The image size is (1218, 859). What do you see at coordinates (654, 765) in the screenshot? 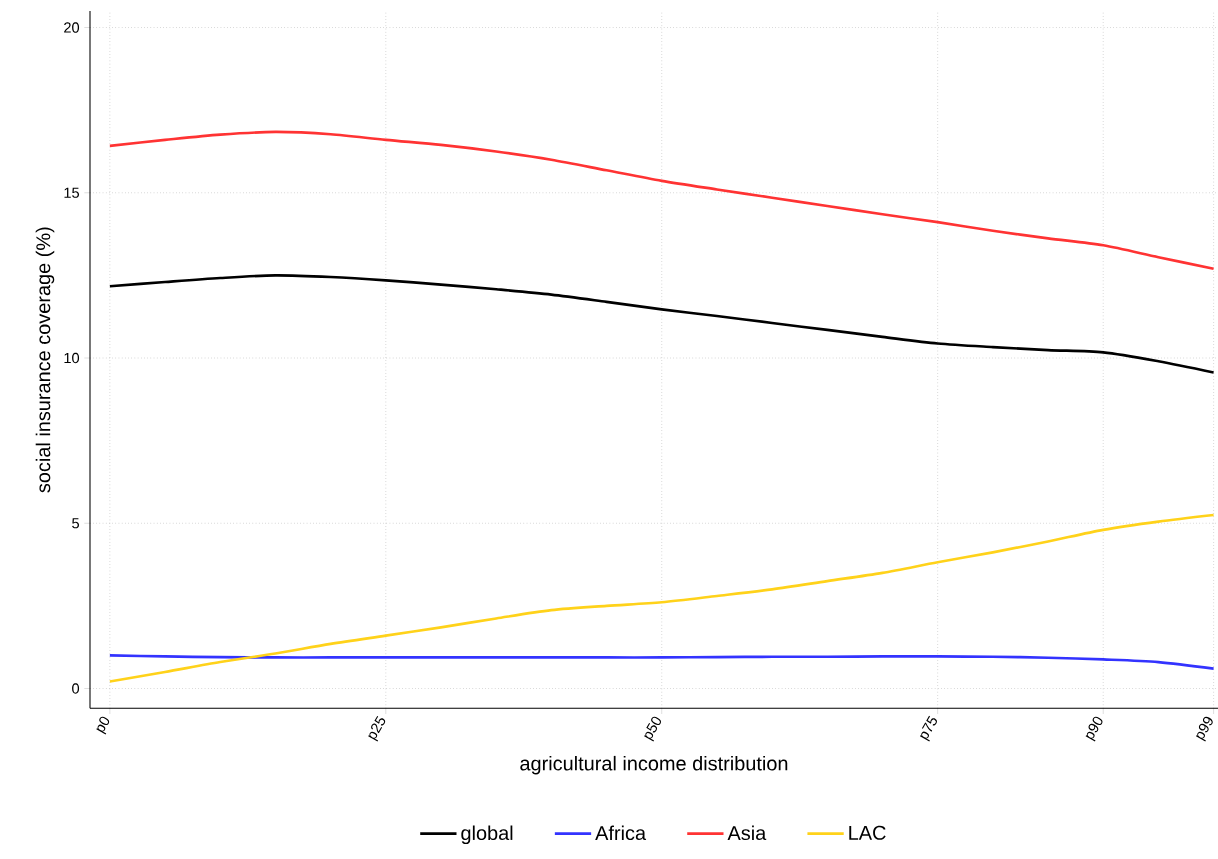
I see `x-axis-title: agricultural income distribution` at bounding box center [654, 765].